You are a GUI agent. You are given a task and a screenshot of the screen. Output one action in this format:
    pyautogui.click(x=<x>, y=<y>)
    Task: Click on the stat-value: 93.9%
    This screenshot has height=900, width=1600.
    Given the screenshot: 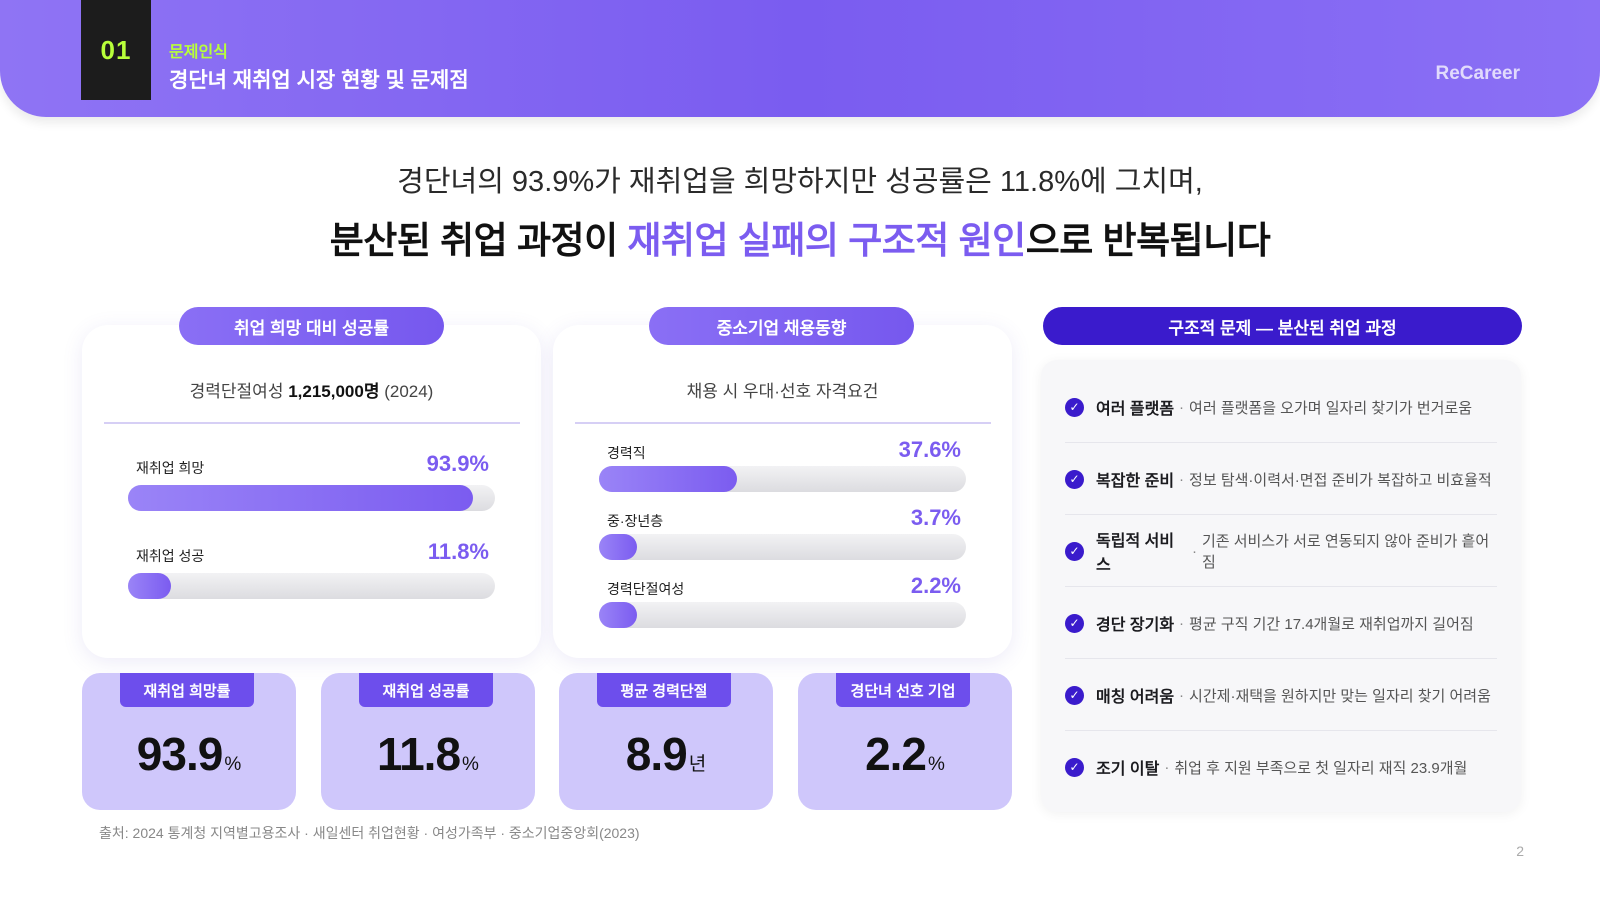 What is the action you would take?
    pyautogui.click(x=189, y=754)
    